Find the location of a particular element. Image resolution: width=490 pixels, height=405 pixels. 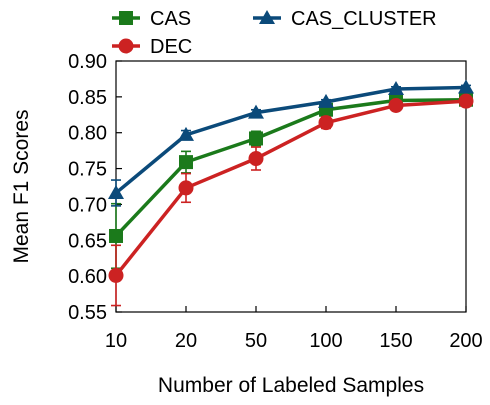

legend: CAS CAS_CLUSTER DEC is located at coordinates (274, 33).